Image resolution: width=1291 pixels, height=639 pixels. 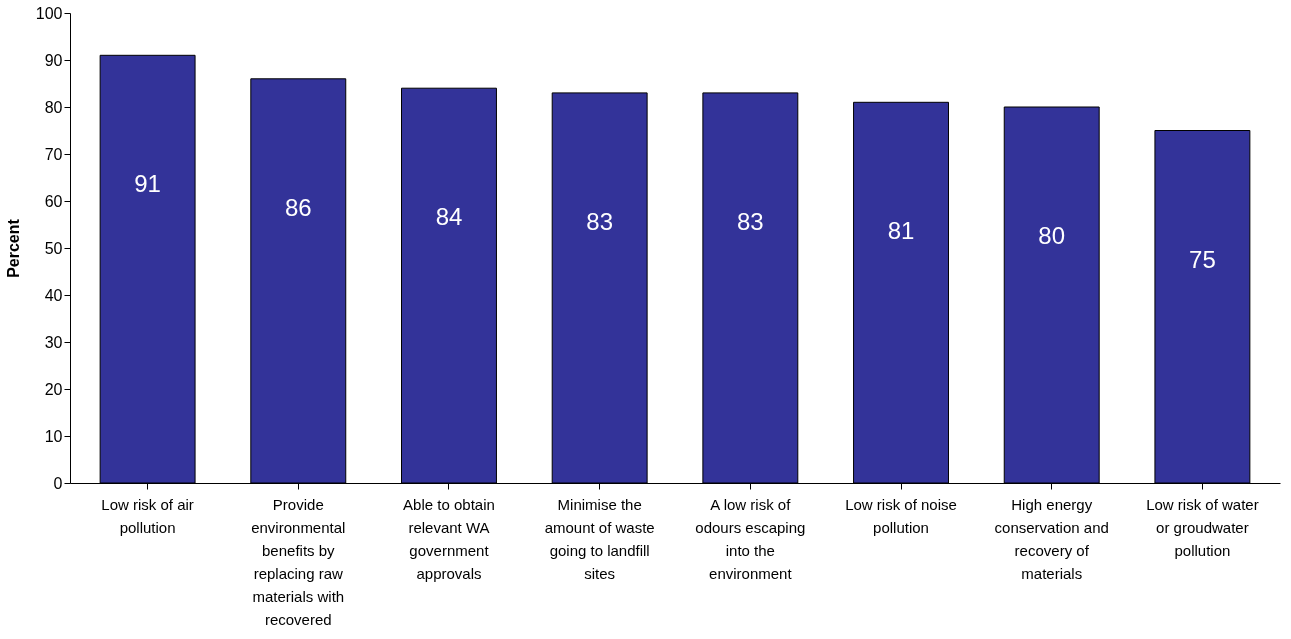 I want to click on x-tick-label: Low risk of noise pollution, so click(x=901, y=515).